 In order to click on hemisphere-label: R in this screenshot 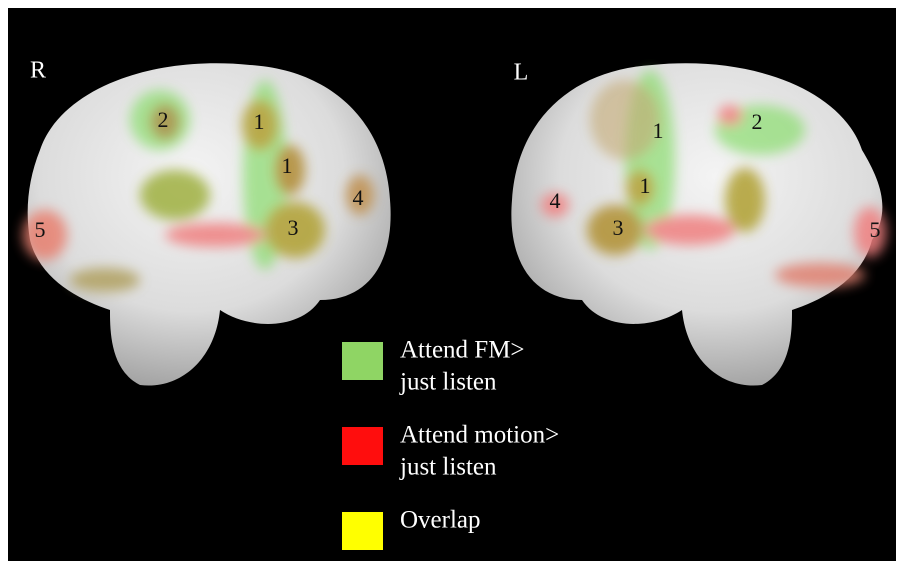, I will do `click(38, 71)`.